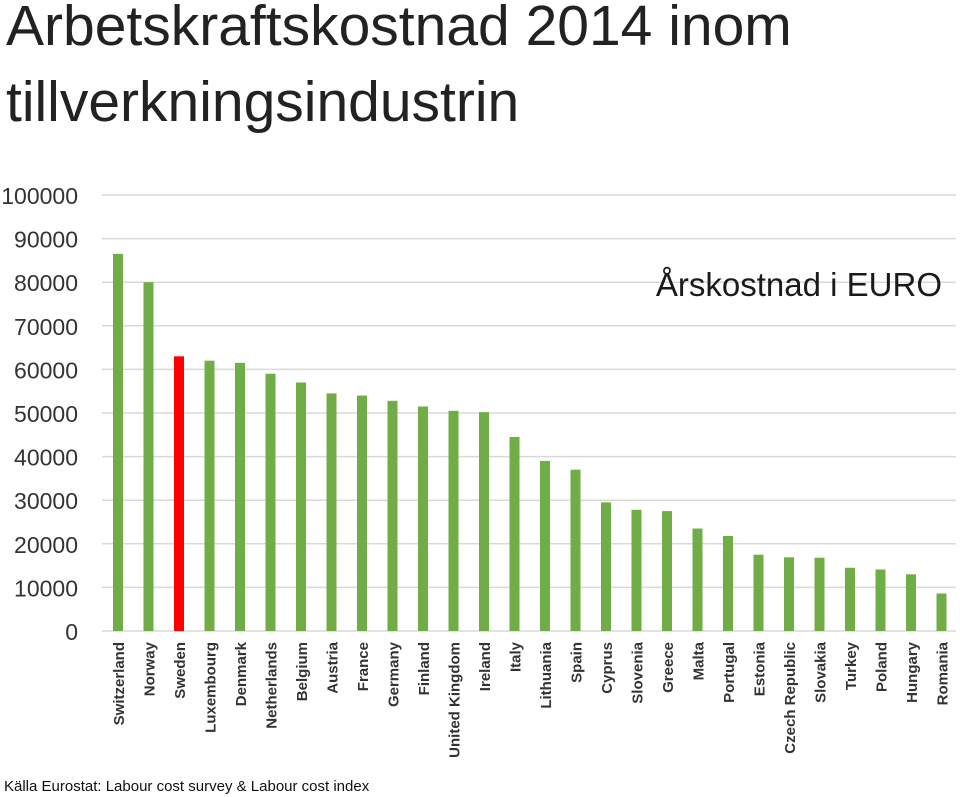 This screenshot has width=960, height=797. What do you see at coordinates (119, 683) in the screenshot?
I see `x-tick-label: Switzerland` at bounding box center [119, 683].